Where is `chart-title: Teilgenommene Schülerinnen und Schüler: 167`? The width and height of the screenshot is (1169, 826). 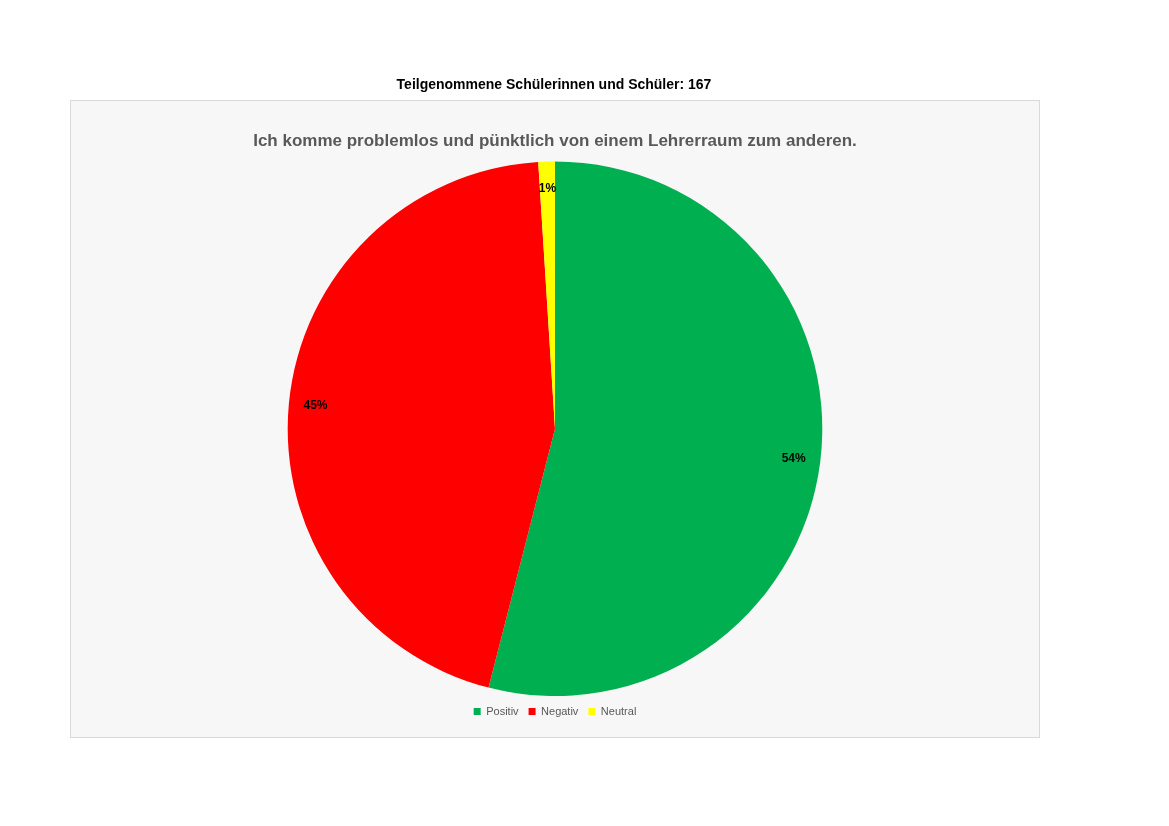
chart-title: Teilgenommene Schülerinnen und Schüler: 167 is located at coordinates (554, 84).